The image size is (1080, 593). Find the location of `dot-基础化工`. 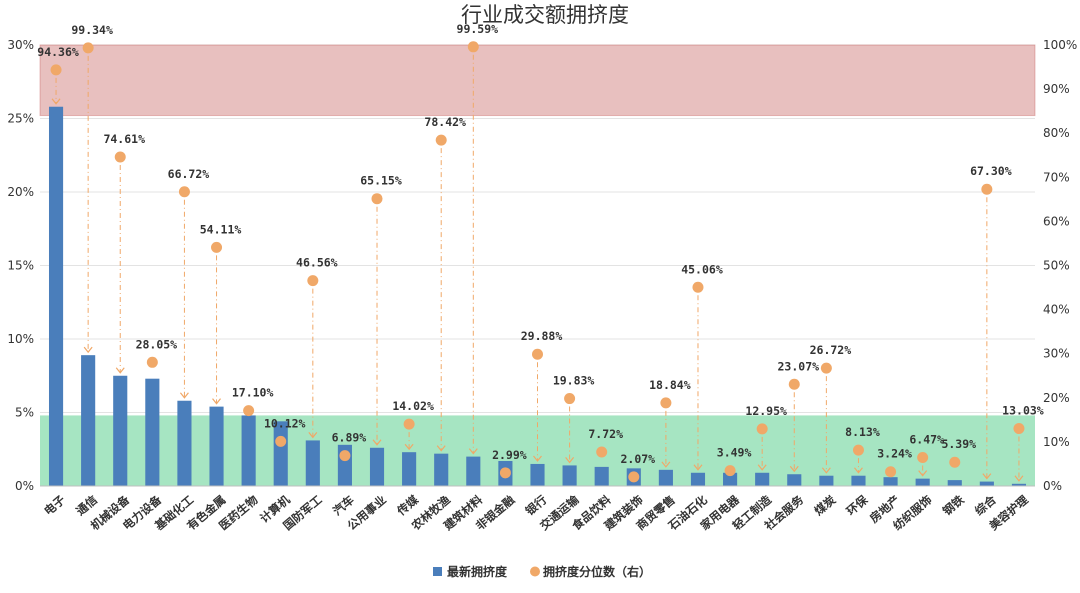

dot-基础化工 is located at coordinates (184, 192).